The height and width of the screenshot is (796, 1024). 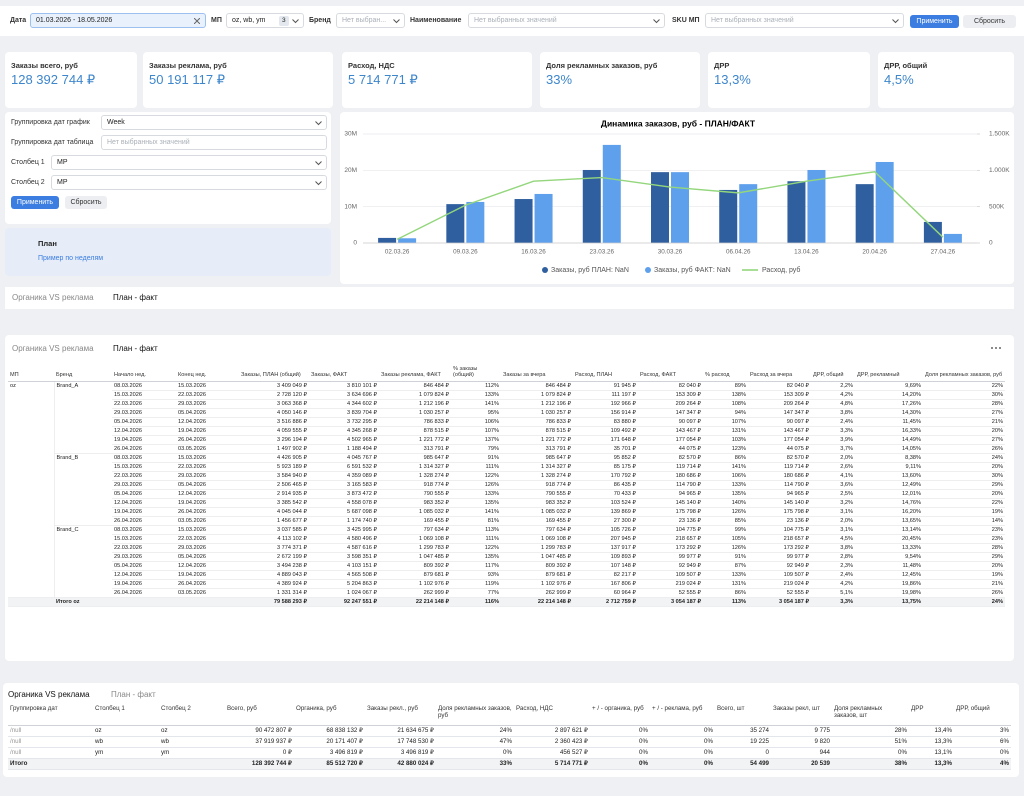 I want to click on placeholder: Нет выбранных значений, so click(x=515, y=20).